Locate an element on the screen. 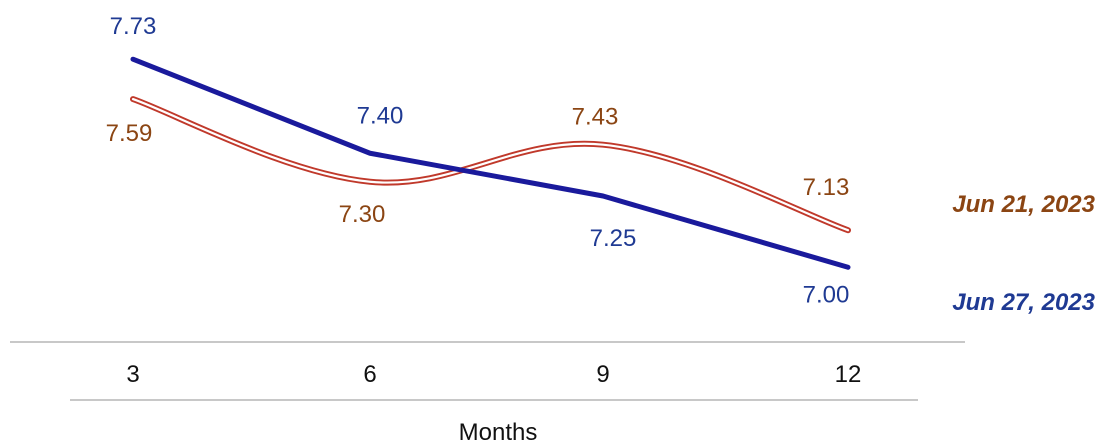 This screenshot has width=1100, height=445. data-label: 7.13 is located at coordinates (826, 187).